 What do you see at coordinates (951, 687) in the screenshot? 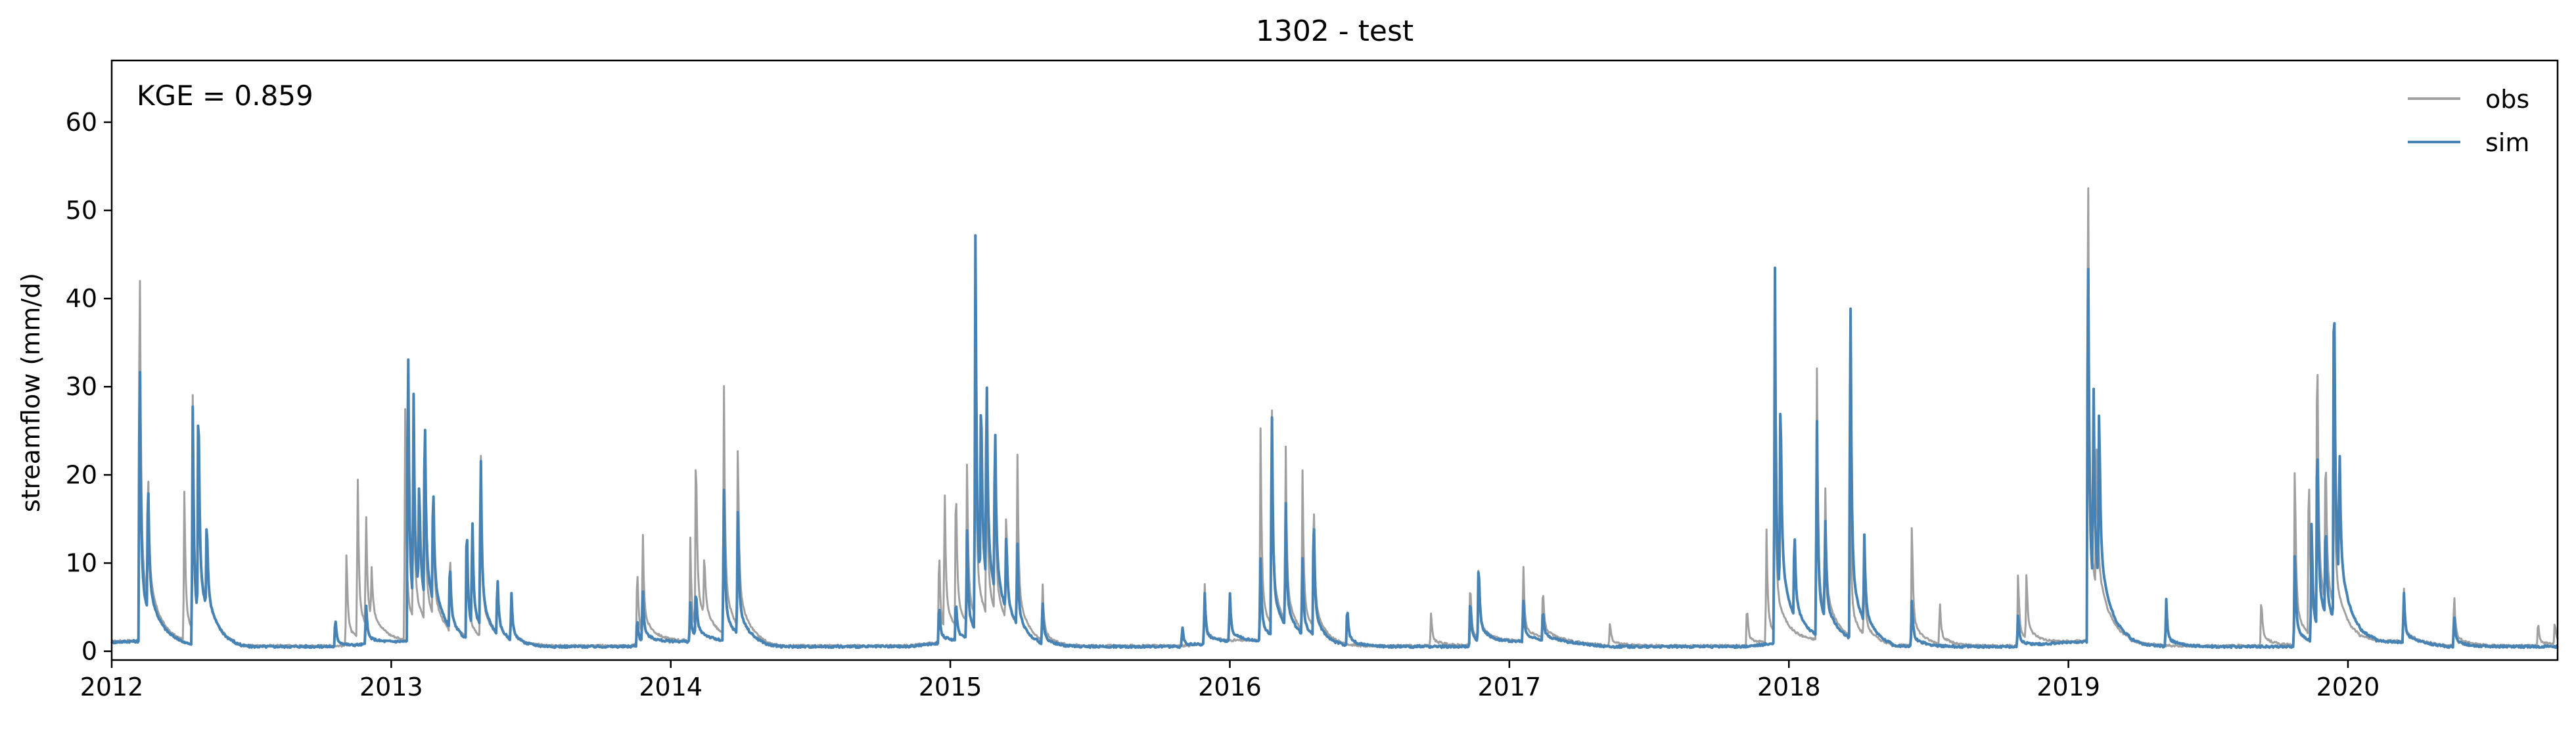
I see `x-tick-label: 2015` at bounding box center [951, 687].